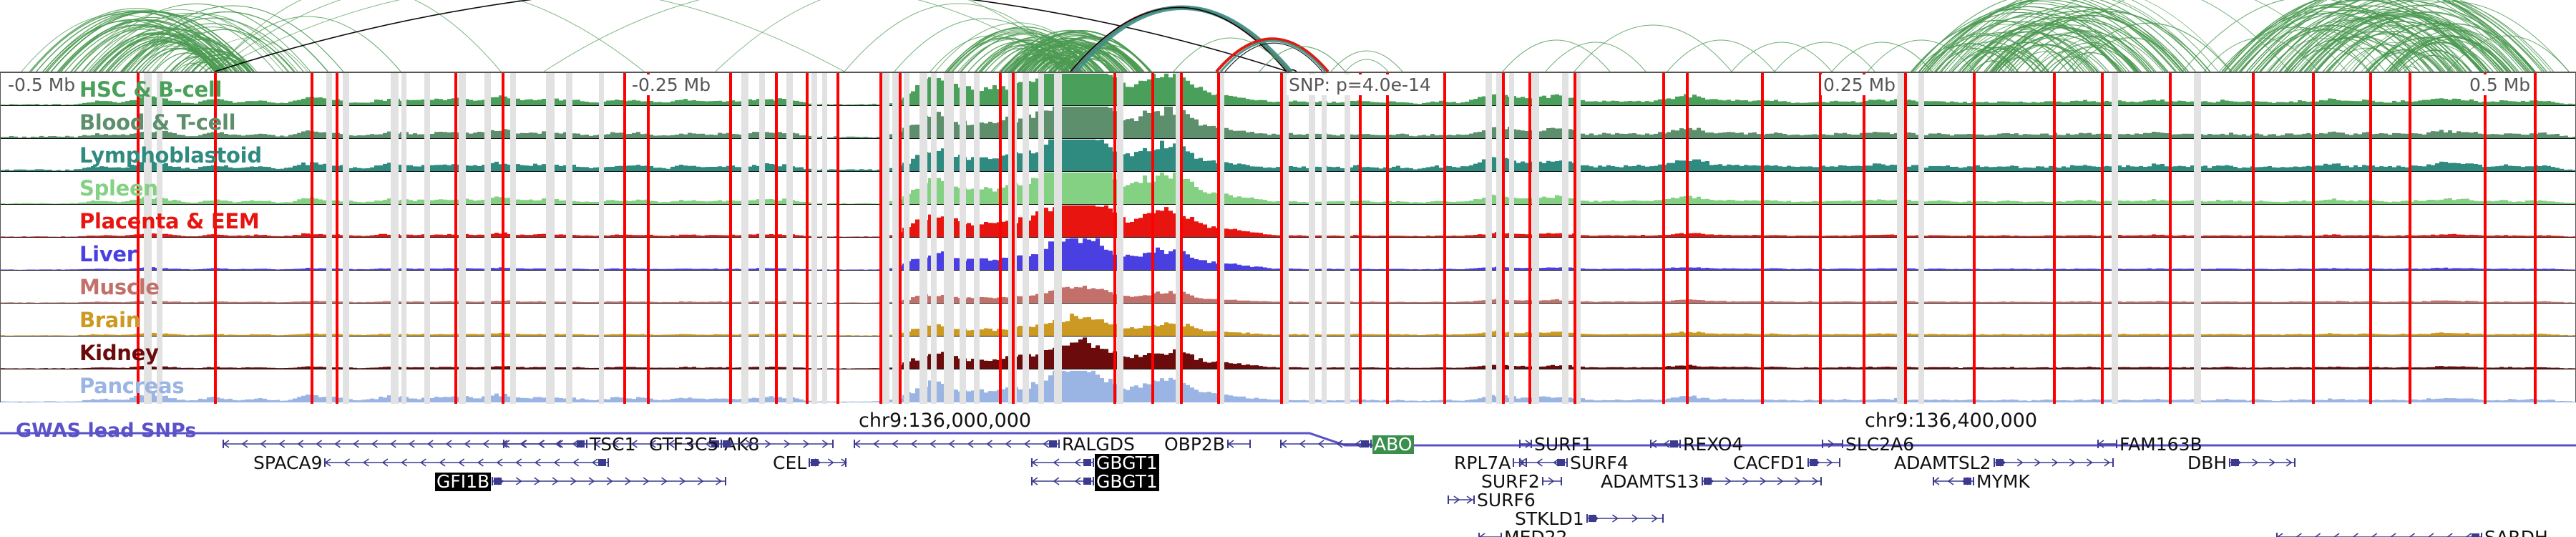 The width and height of the screenshot is (2576, 537). What do you see at coordinates (1951, 421) in the screenshot?
I see `genomic-coordinate-label-1: chr9:136,400,000` at bounding box center [1951, 421].